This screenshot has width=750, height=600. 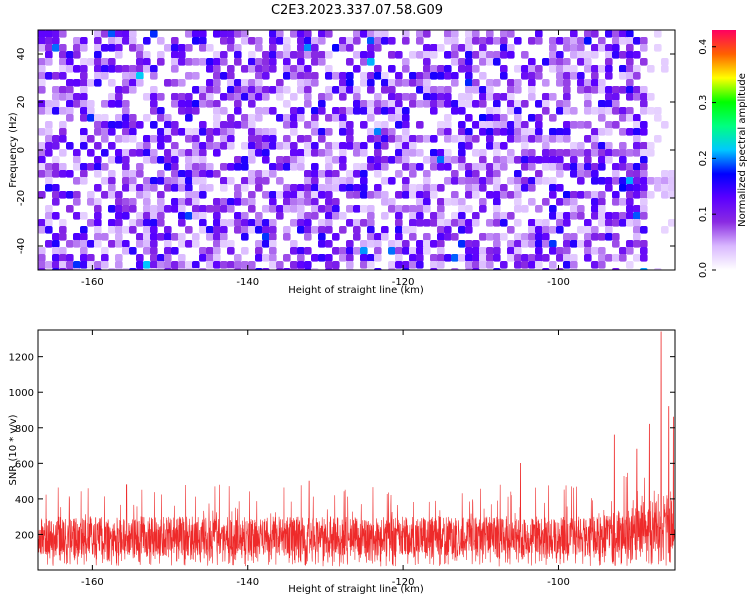 What do you see at coordinates (24, 535) in the screenshot?
I see `snr-y-tick-label: 200` at bounding box center [24, 535].